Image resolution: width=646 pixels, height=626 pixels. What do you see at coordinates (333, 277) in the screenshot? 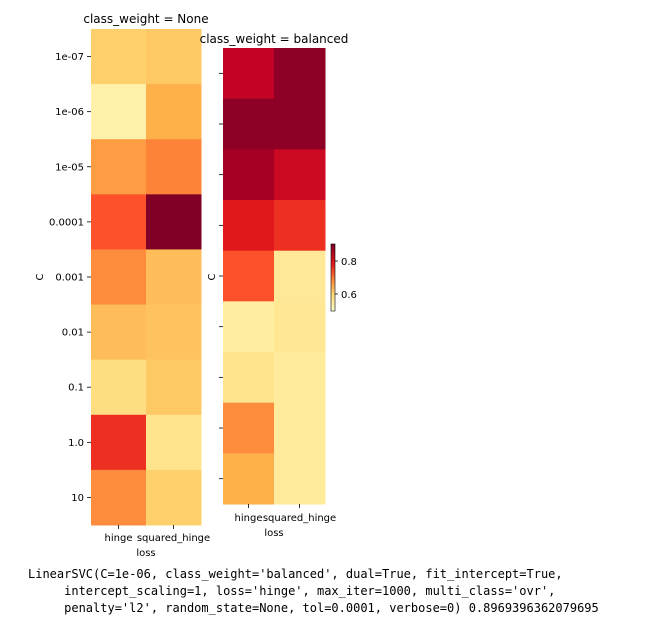
I see `colorbar-gradient` at bounding box center [333, 277].